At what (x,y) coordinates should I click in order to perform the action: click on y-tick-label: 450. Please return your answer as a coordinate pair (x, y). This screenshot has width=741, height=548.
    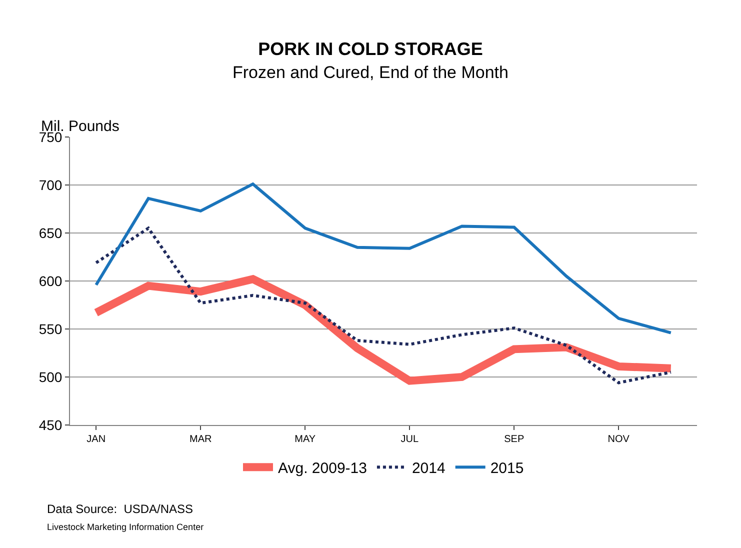
    Looking at the image, I should click on (50, 424).